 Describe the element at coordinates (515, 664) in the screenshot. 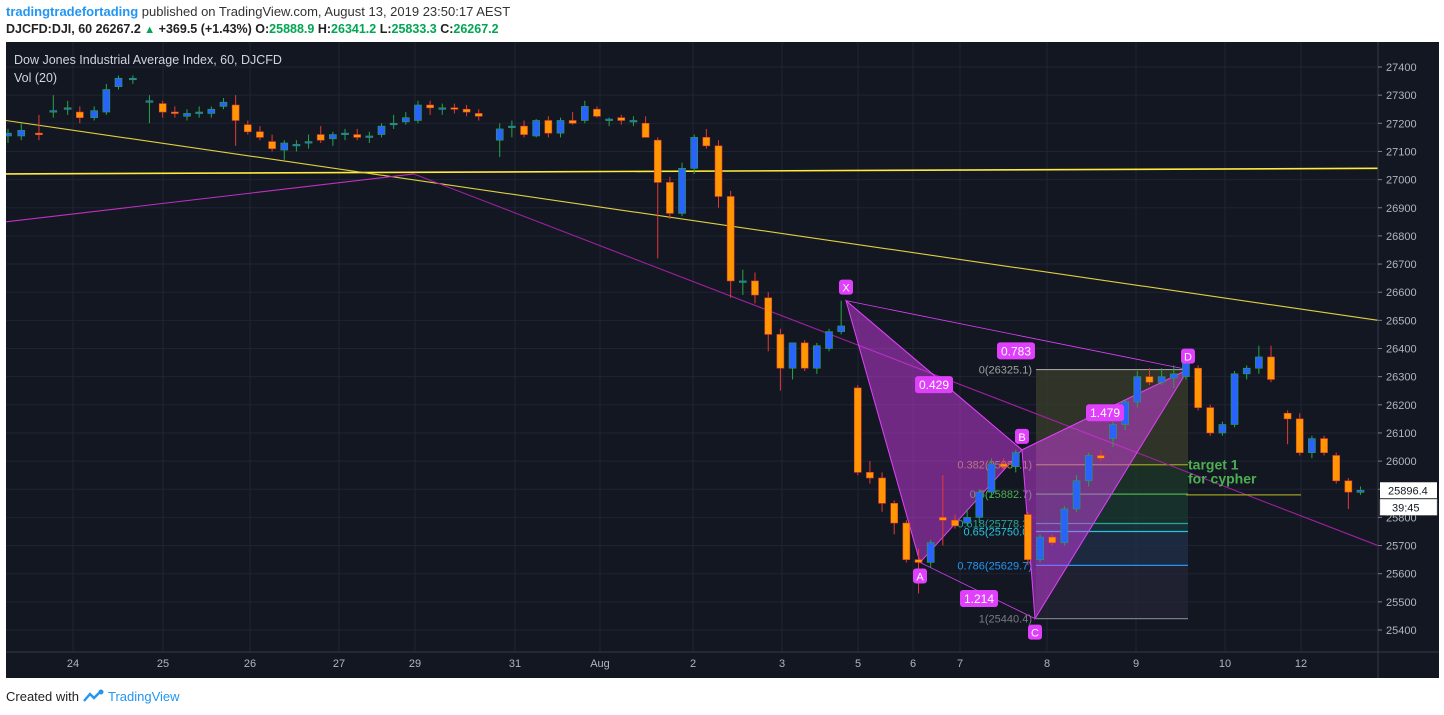

I see `time-tick-label: 31` at that location.